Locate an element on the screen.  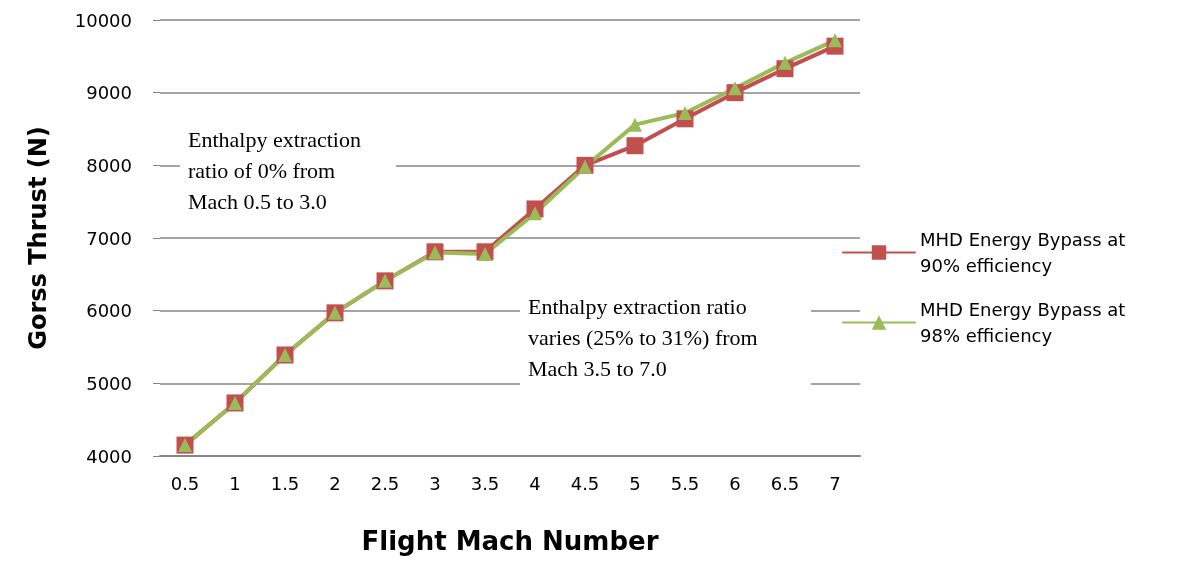
x-tick-label: 2 is located at coordinates (335, 483).